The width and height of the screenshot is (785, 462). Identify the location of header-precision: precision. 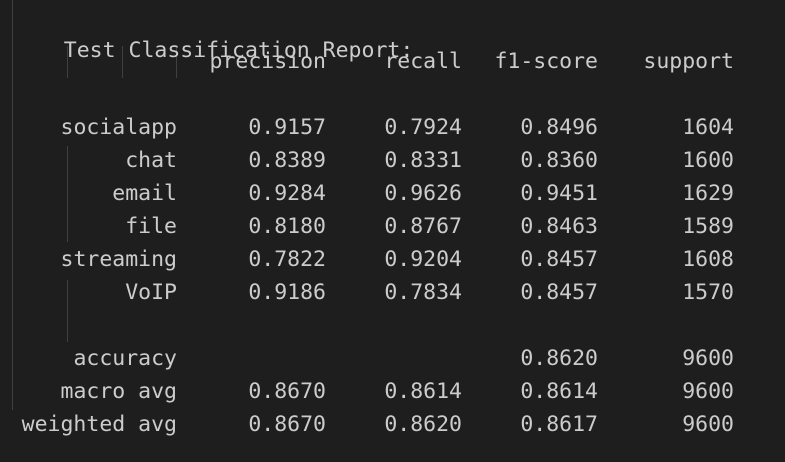
(268, 61).